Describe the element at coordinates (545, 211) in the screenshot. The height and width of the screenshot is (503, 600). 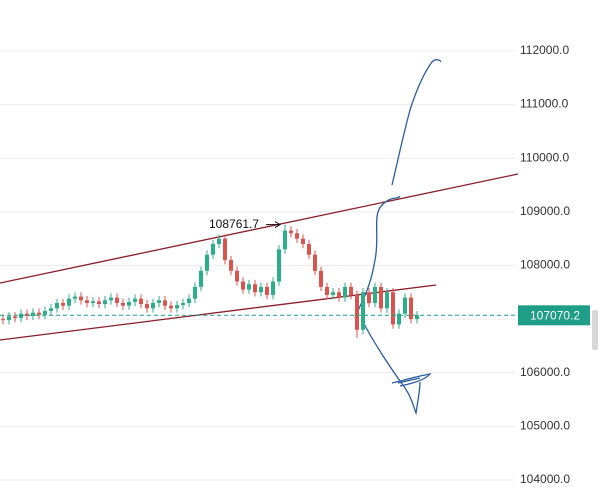
I see `y-tick-label: 109000.0` at that location.